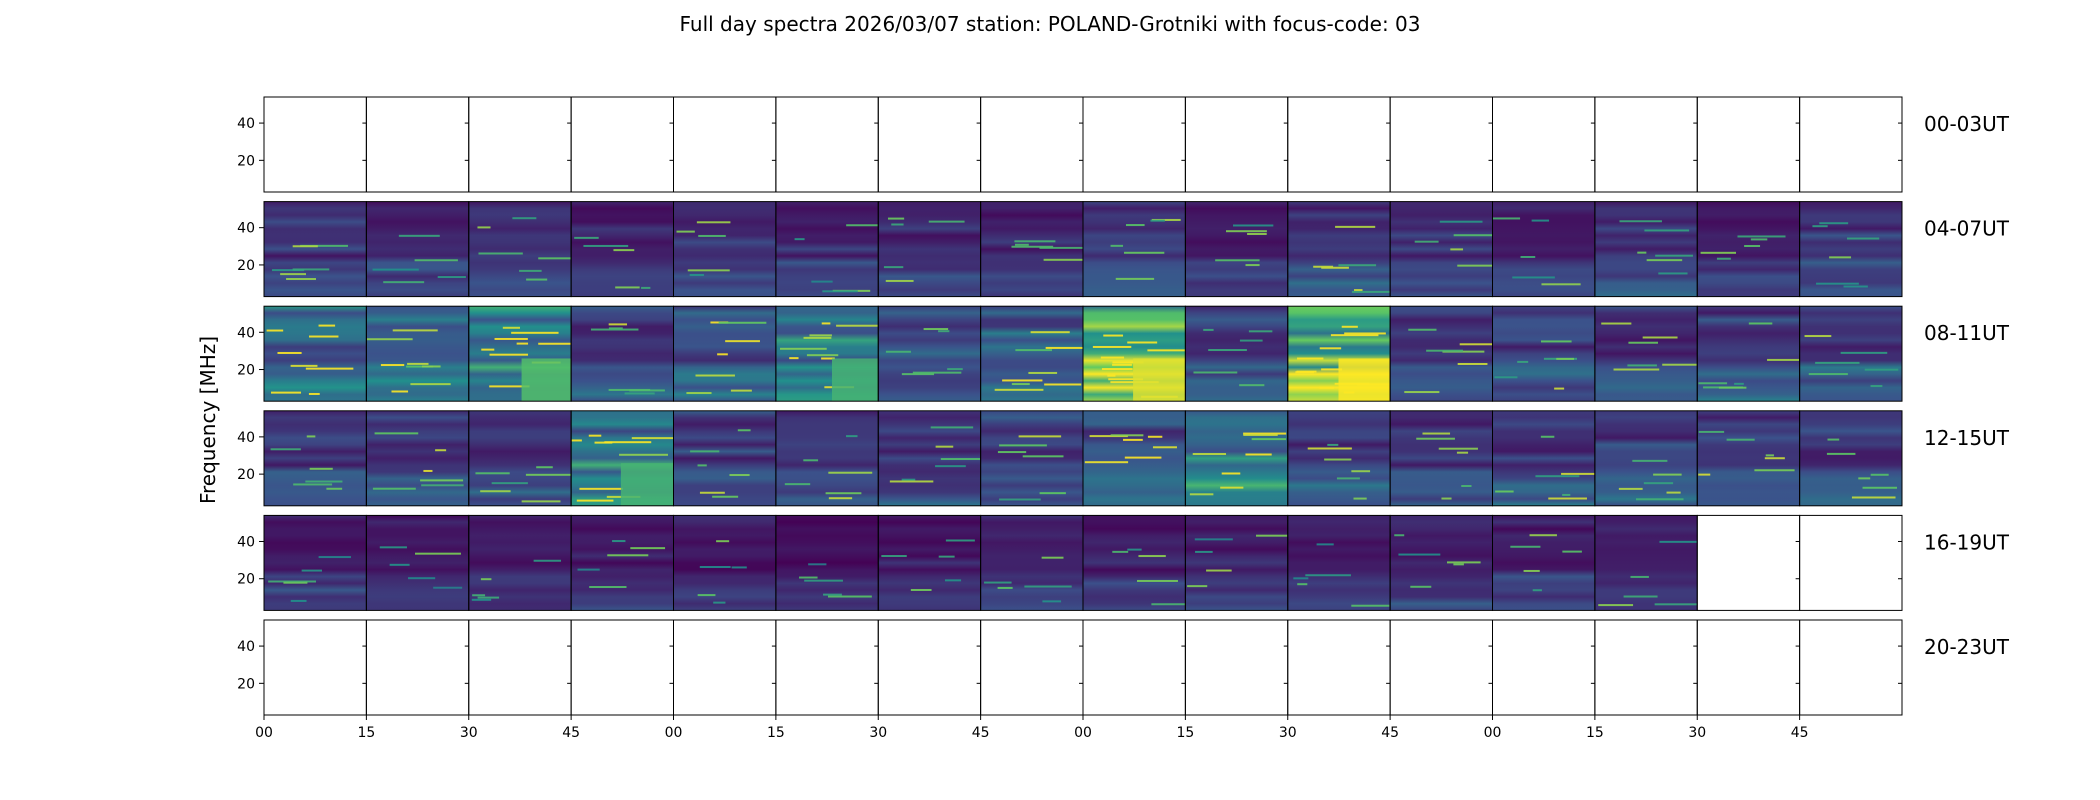  Describe the element at coordinates (1967, 124) in the screenshot. I see `row-time-label: 00-03UT` at that location.